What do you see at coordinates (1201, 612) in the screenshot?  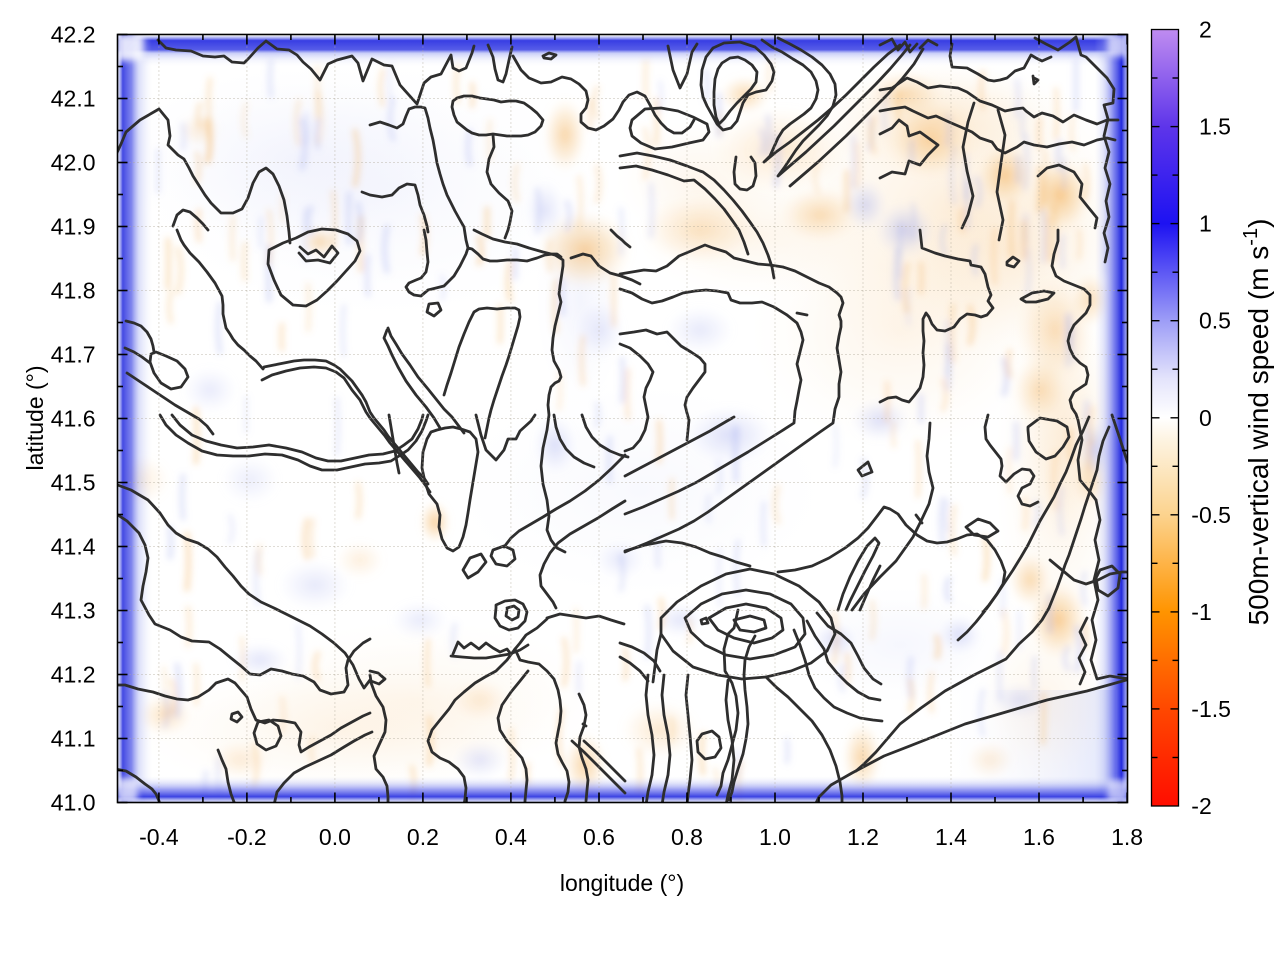 I see `svg-text: -1` at bounding box center [1201, 612].